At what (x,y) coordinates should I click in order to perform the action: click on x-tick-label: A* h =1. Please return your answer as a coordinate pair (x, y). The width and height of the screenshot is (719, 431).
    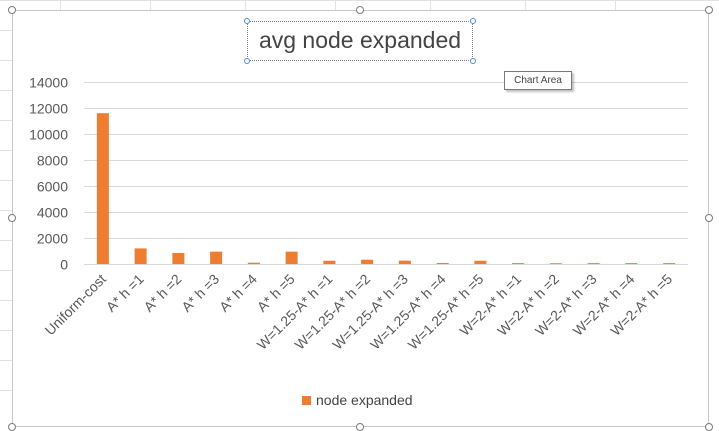
    Looking at the image, I should click on (125, 293).